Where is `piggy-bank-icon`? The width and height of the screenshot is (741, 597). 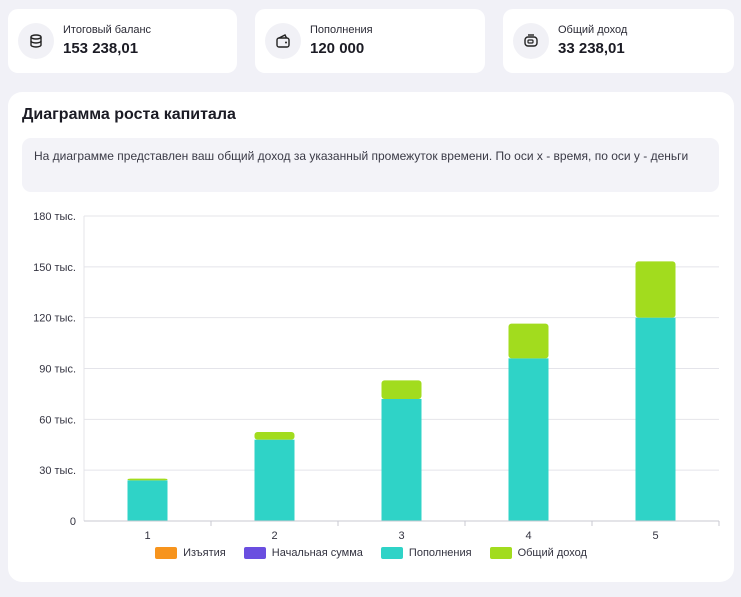
piggy-bank-icon is located at coordinates (531, 41).